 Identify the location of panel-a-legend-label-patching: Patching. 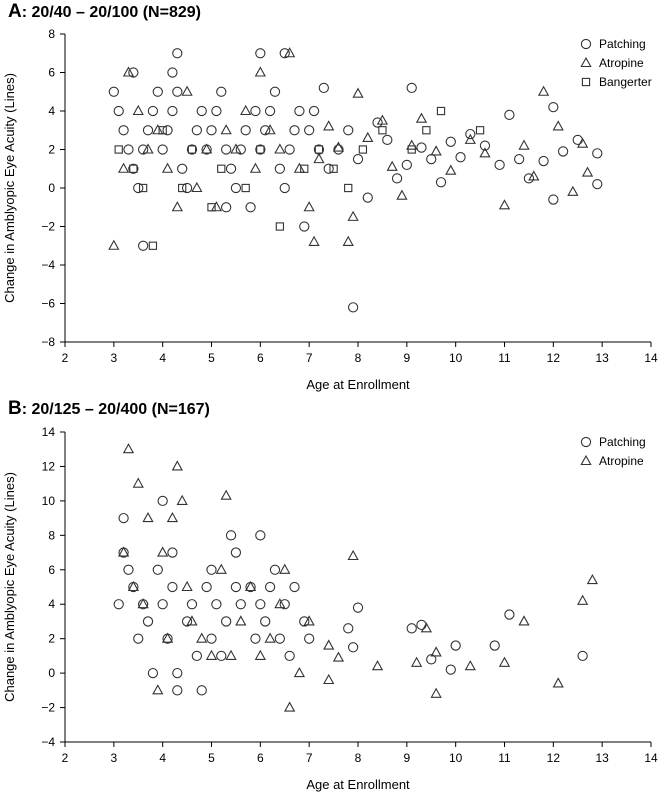
(622, 44).